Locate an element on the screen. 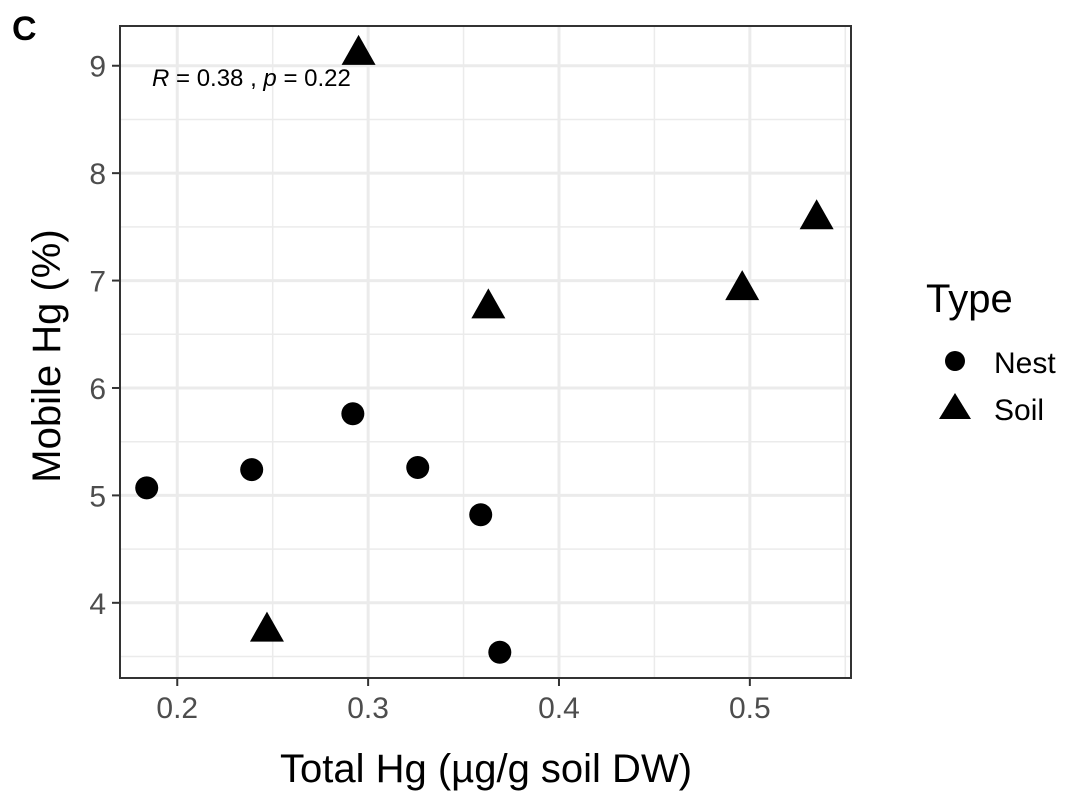  y-tick-label: 8 is located at coordinates (97, 174).